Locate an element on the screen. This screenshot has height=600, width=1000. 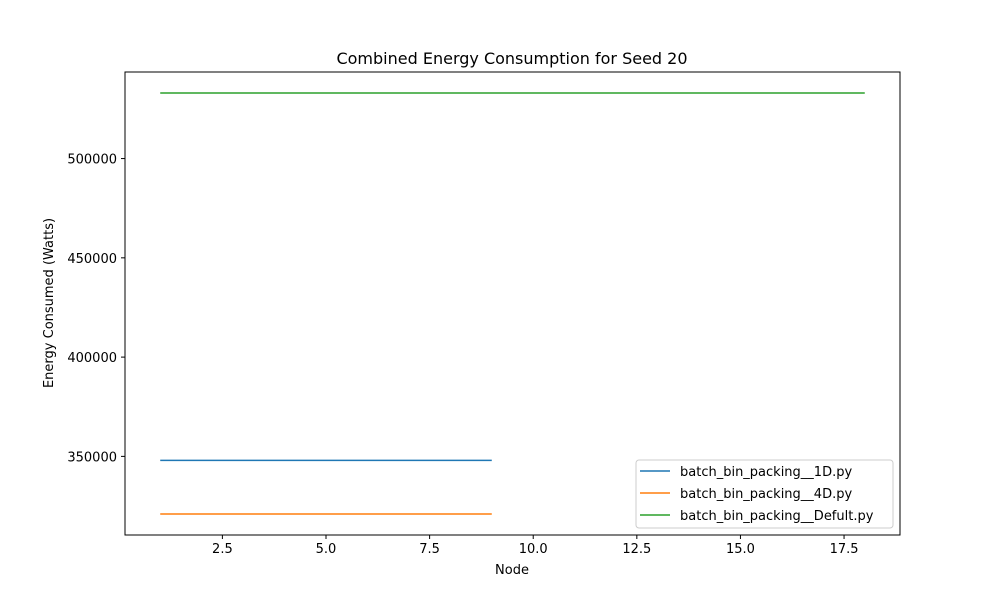
x-tick-label: 2.5 is located at coordinates (222, 549).